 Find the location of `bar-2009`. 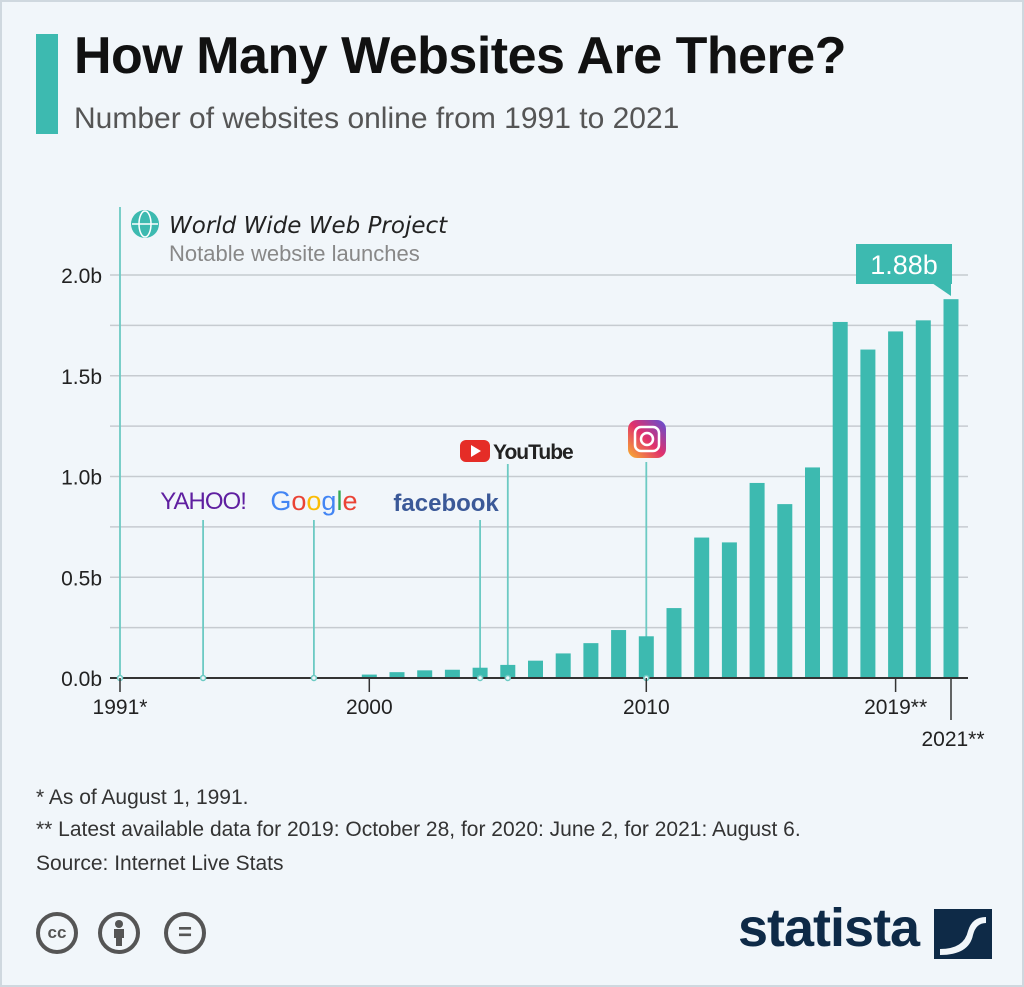

bar-2009 is located at coordinates (619, 654).